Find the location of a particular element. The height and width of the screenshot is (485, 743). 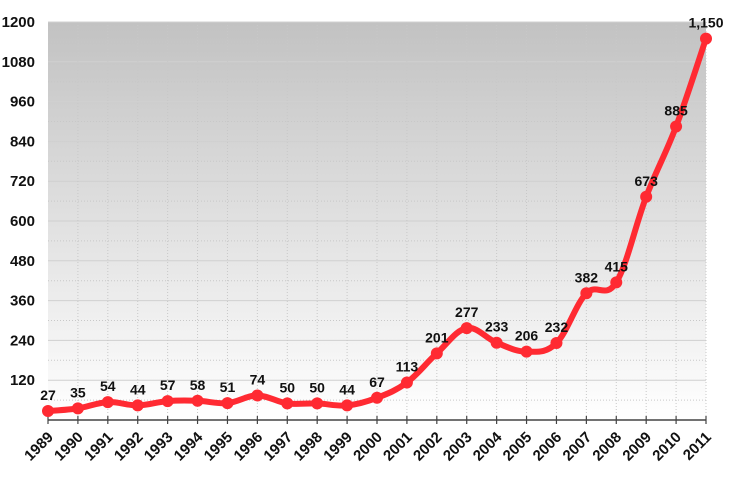

x-tick-label: 1999 is located at coordinates (338, 447).